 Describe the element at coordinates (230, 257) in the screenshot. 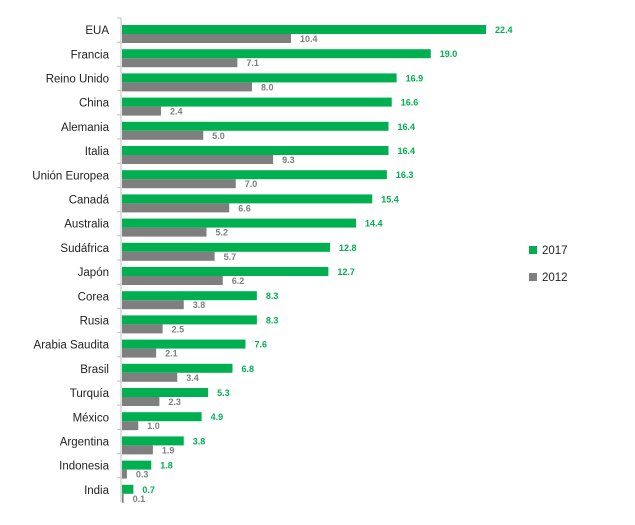

I see `value-label-2012-sudafrica: 5.7` at that location.